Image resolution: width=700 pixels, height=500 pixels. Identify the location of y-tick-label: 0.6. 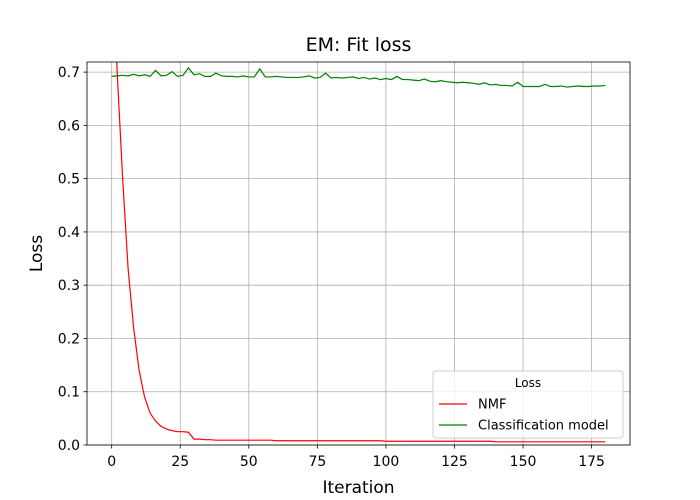
(69, 126).